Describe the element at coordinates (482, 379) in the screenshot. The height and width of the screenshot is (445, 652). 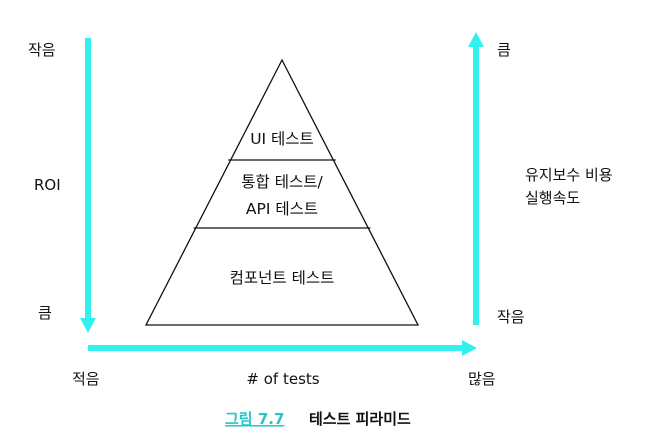
I see `bottom-axis-right-label: 많음` at that location.